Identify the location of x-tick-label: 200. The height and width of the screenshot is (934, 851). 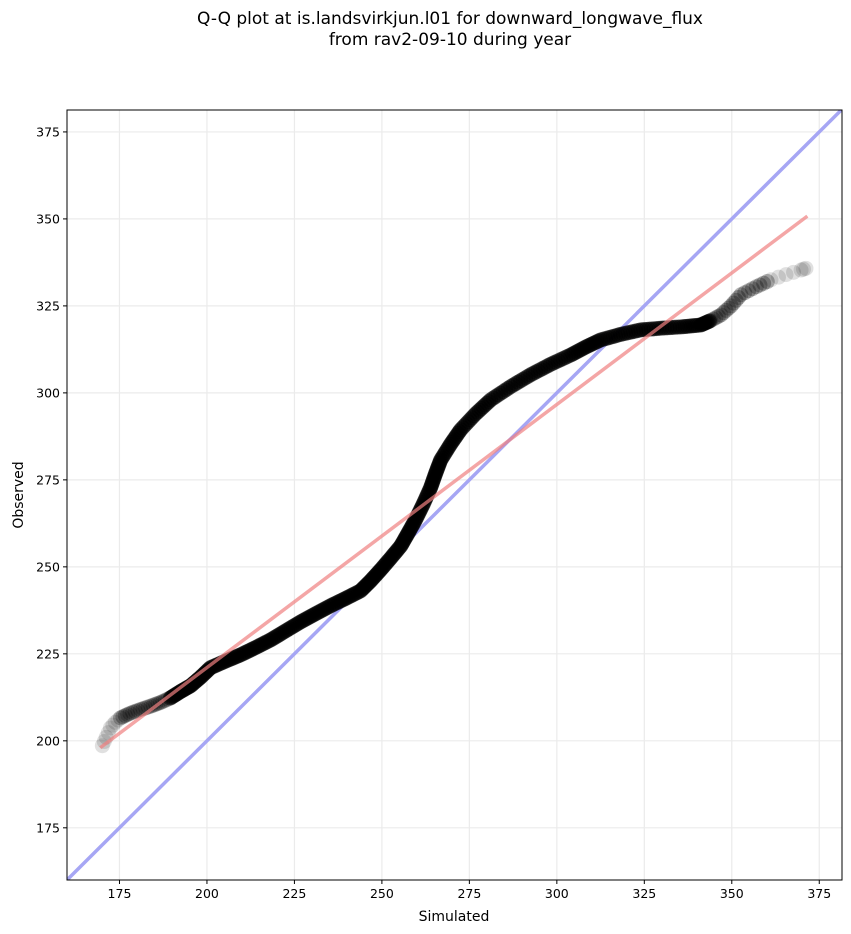
(207, 893).